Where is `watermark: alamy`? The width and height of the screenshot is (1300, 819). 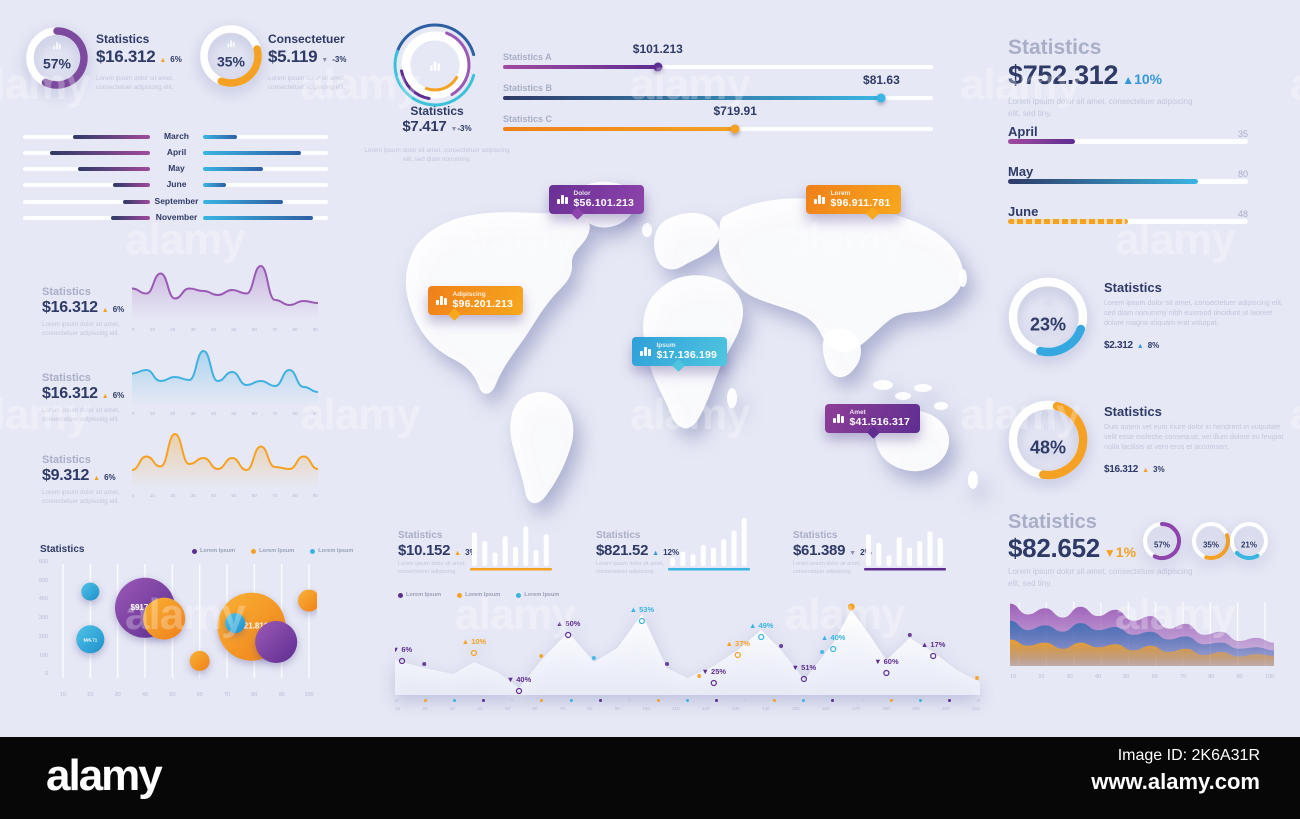 watermark: alamy is located at coordinates (185, 239).